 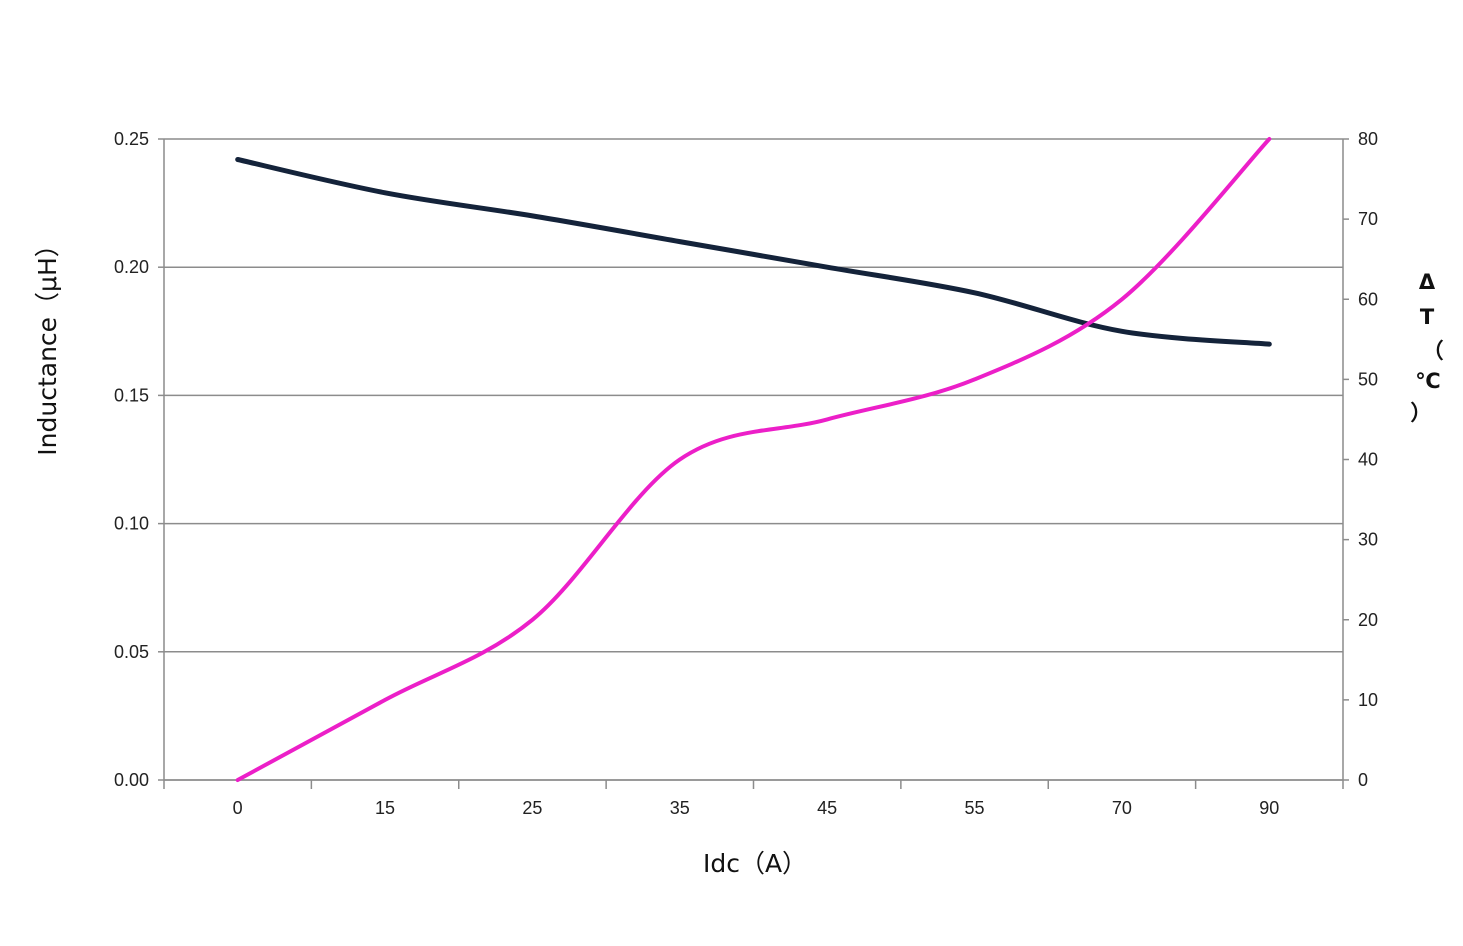 I want to click on y-tick-label: 0.00, so click(x=131, y=780).